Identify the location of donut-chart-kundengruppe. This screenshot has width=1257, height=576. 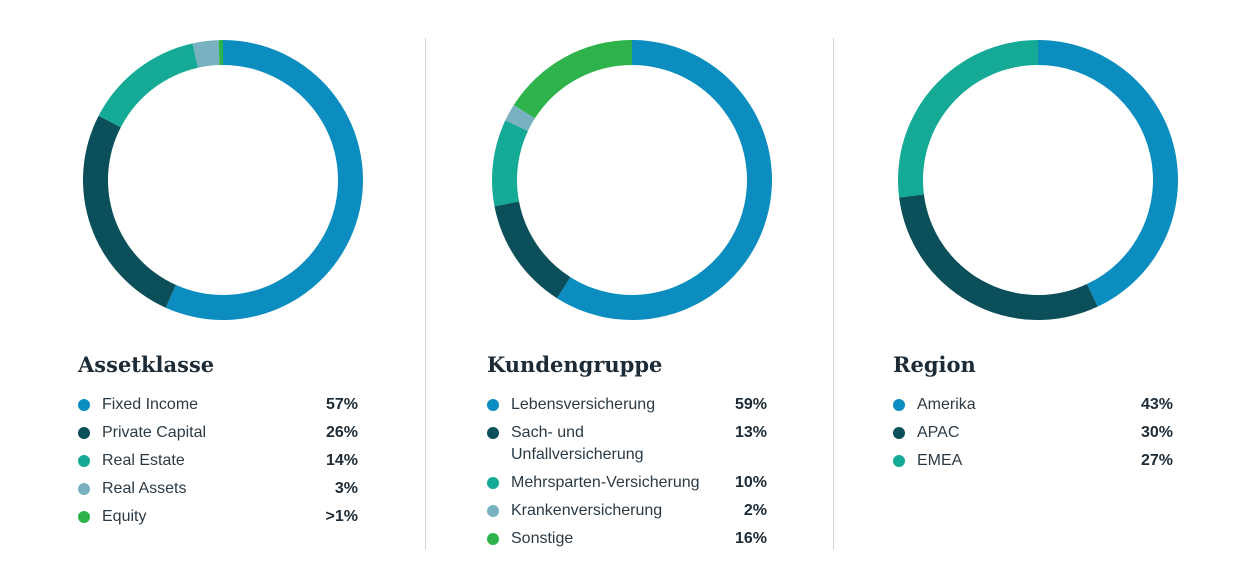
(632, 180).